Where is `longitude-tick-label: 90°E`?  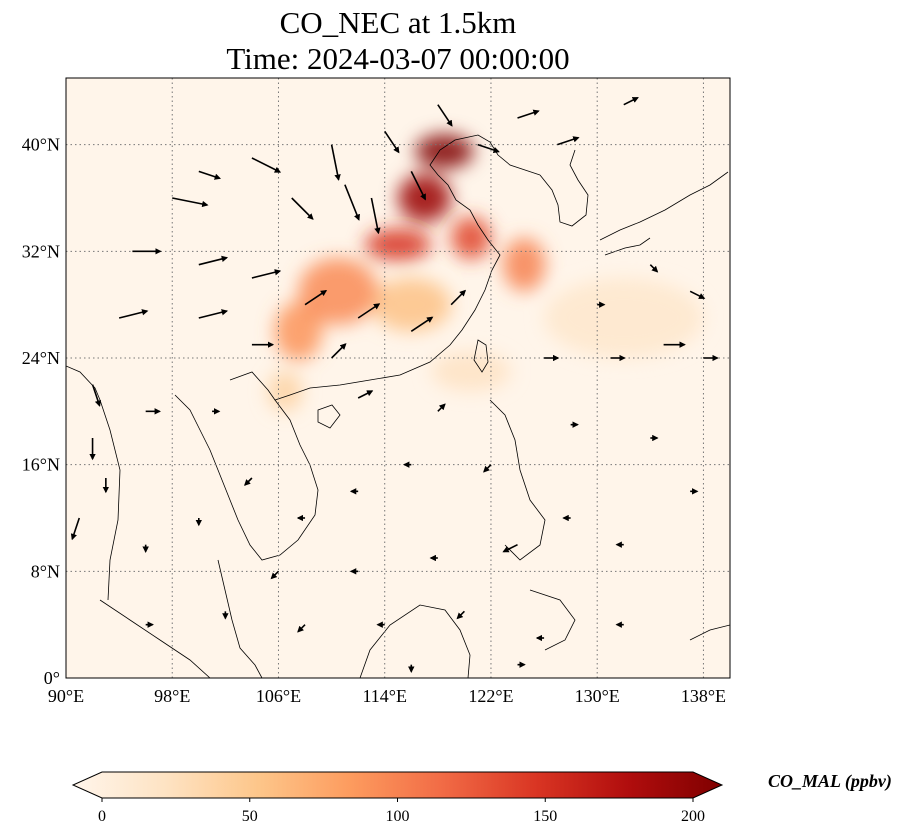
longitude-tick-label: 90°E is located at coordinates (66, 696).